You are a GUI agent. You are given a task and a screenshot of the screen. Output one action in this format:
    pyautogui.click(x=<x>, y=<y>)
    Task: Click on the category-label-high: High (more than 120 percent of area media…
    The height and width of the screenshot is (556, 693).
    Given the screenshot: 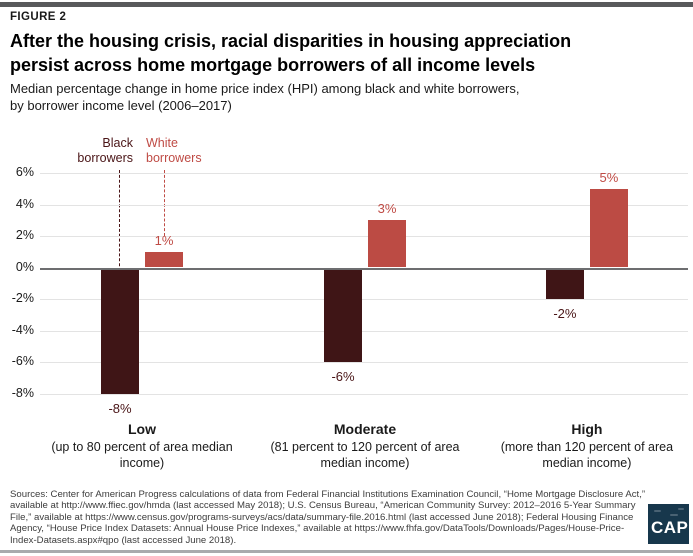 What is the action you would take?
    pyautogui.click(x=587, y=446)
    